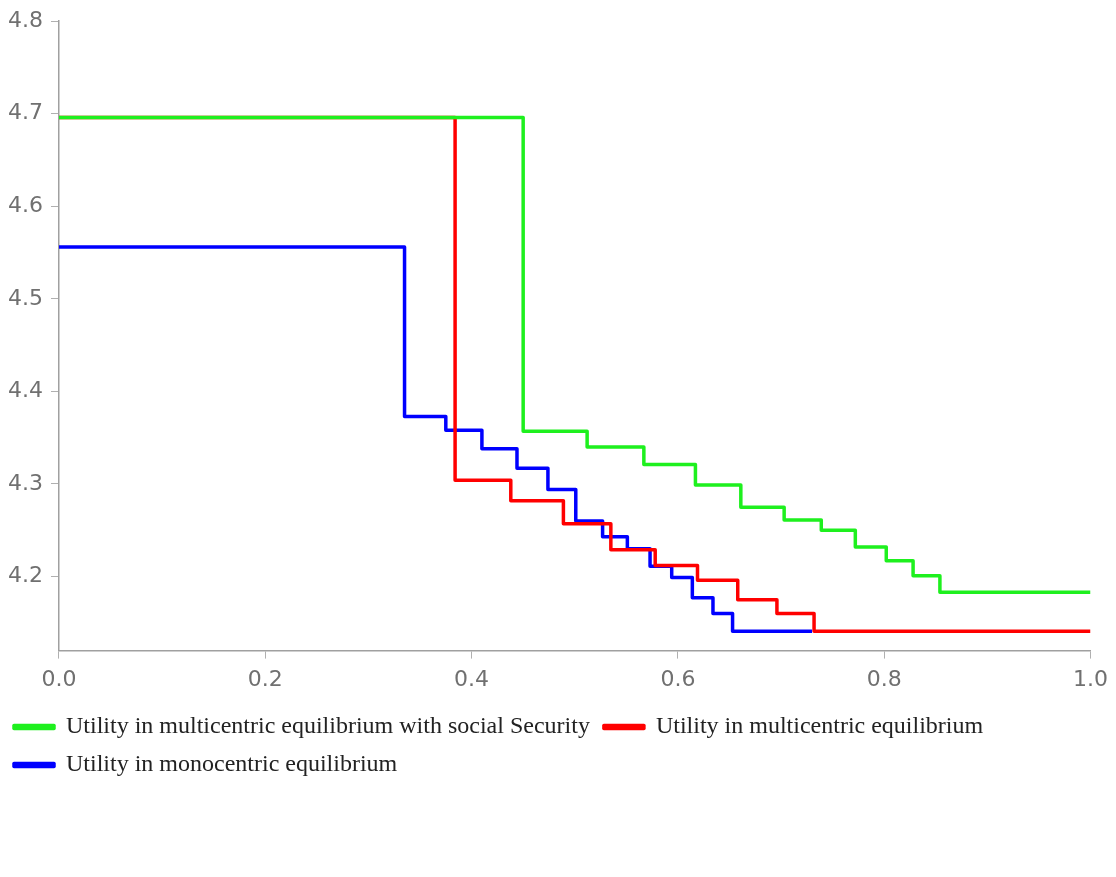 This screenshot has width=1116, height=877. Describe the element at coordinates (819, 725) in the screenshot. I see `legend-label: Utility in multicentric equilibrium` at that location.